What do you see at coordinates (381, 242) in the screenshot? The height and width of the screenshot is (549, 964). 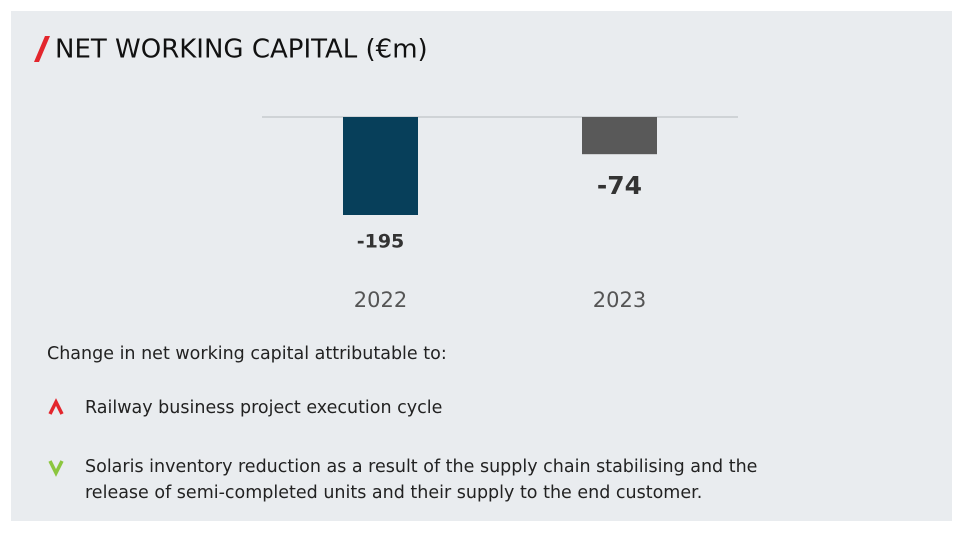 I see `value-label: -195` at bounding box center [381, 242].